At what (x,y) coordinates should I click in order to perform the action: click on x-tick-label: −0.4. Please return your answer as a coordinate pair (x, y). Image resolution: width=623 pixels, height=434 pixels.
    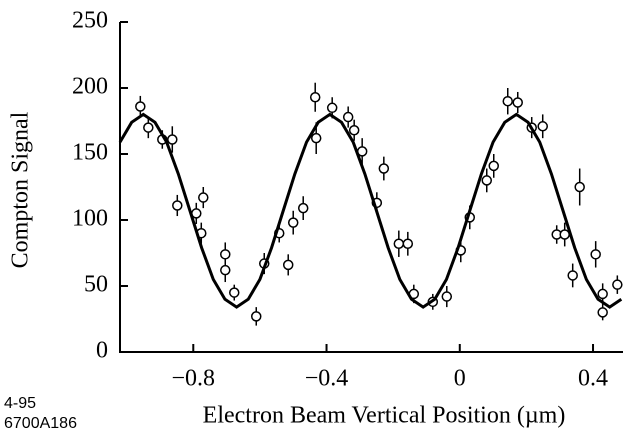
    Looking at the image, I should click on (327, 379).